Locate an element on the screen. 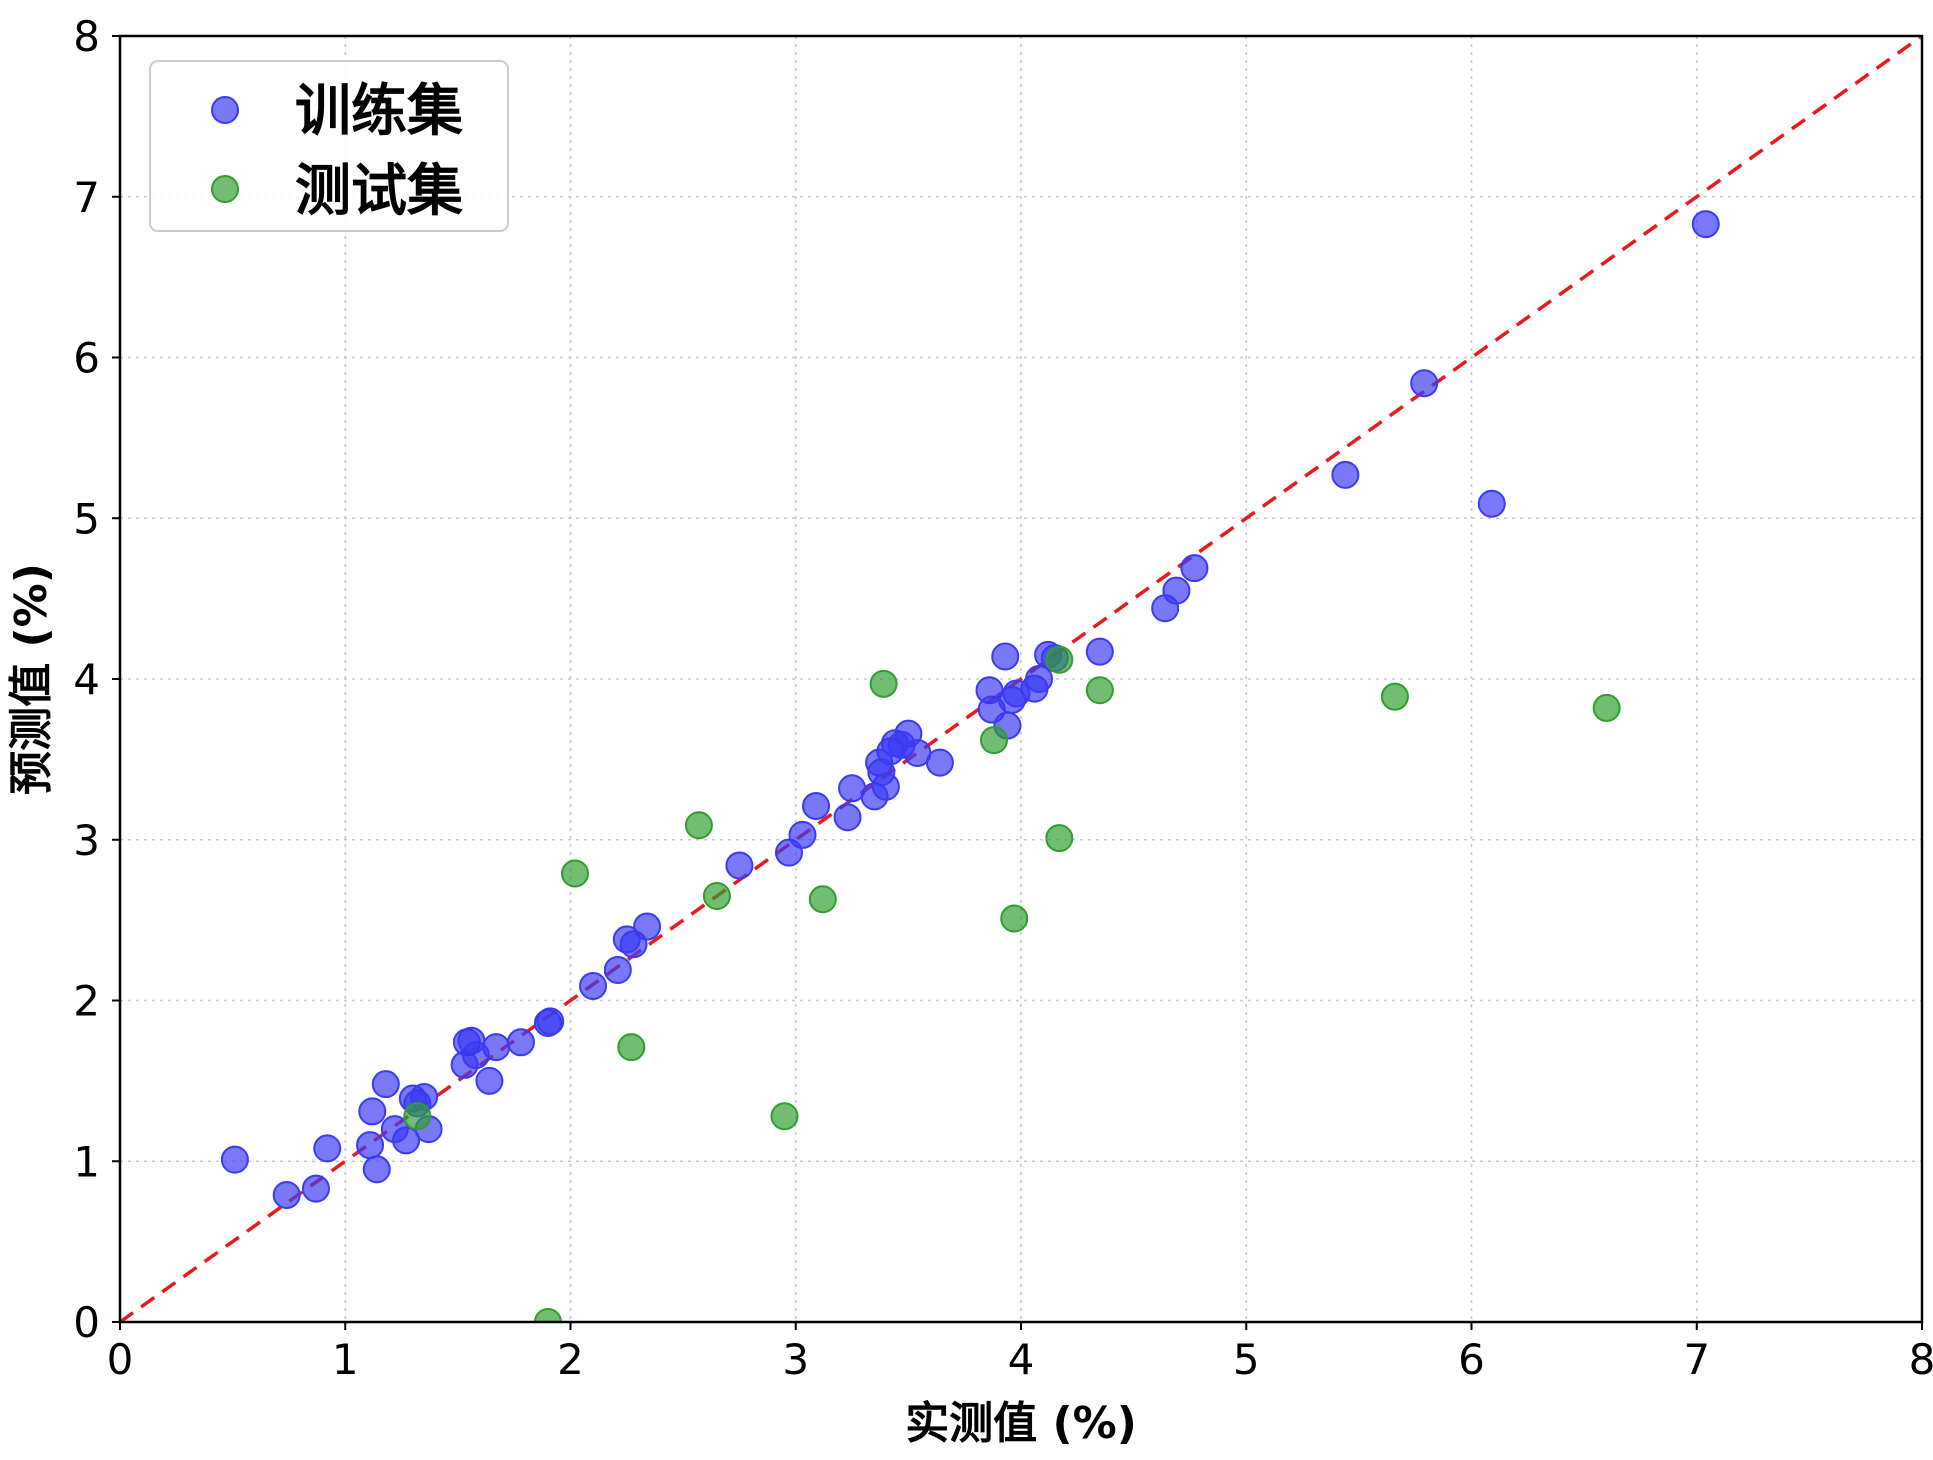 The height and width of the screenshot is (1460, 1933). y-tick-label: 2 is located at coordinates (86, 1001).